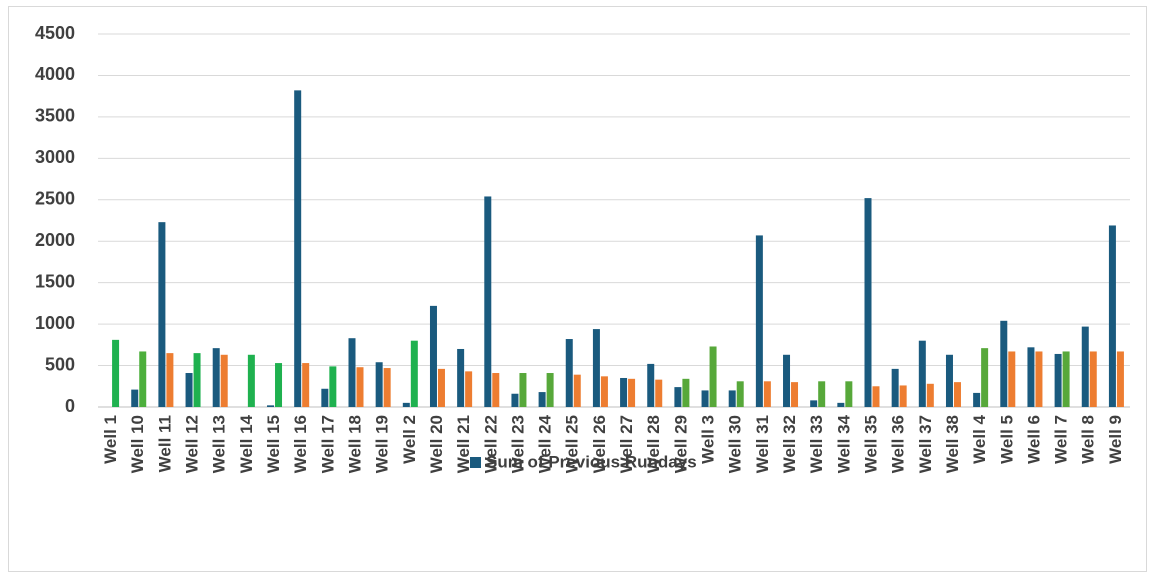 The image size is (1151, 578). Describe the element at coordinates (545, 443) in the screenshot. I see `x-tick-label: Well 24` at that location.